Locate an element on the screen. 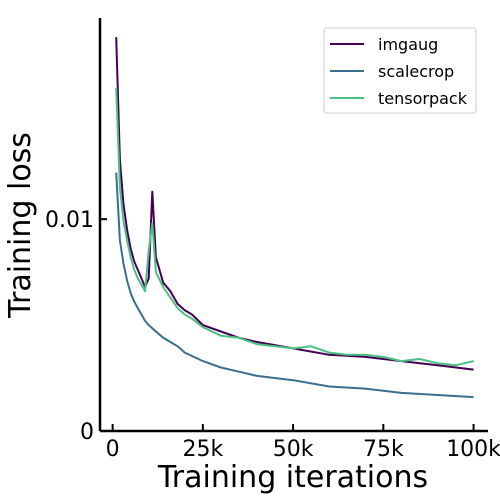  y-axis-title: Training loss is located at coordinates (20, 225).